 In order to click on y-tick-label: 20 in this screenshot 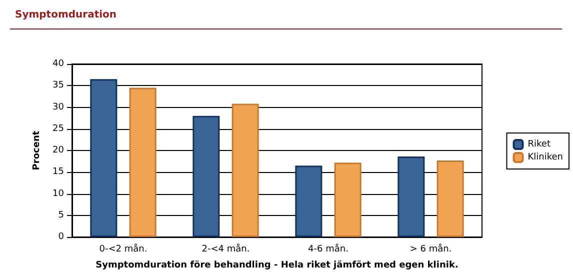, I will do `click(58, 151)`.